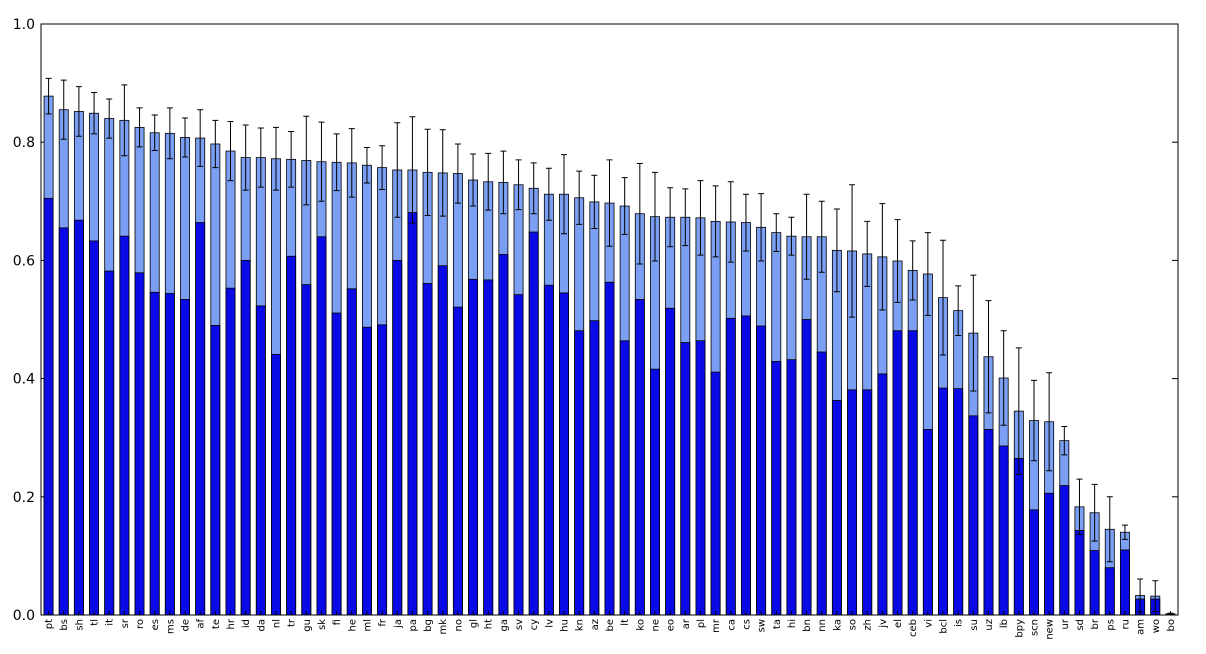 This screenshot has height=654, width=1206. I want to click on x-tick-label: ar, so click(686, 623).